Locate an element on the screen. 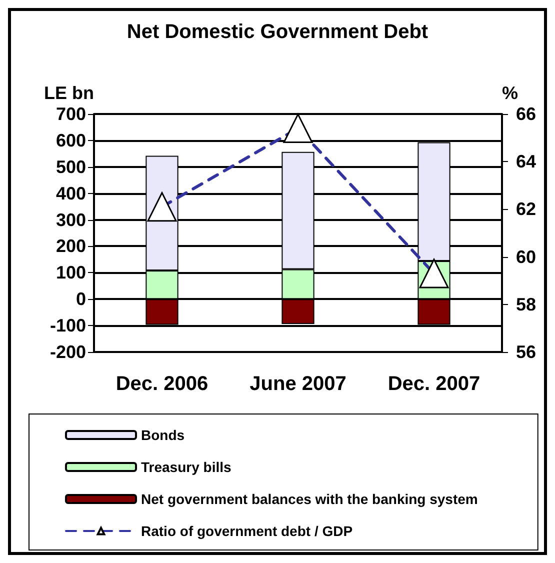 The image size is (555, 563). y-tick-label: 400 is located at coordinates (71, 193).